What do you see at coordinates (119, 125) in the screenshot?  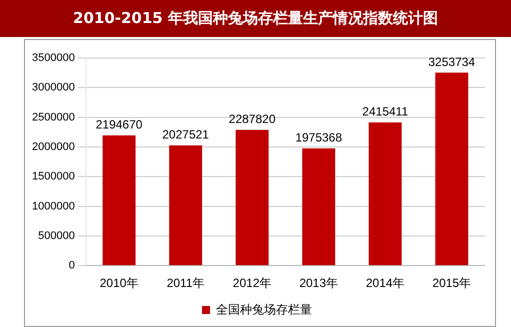 I see `data-label: 2194670` at bounding box center [119, 125].